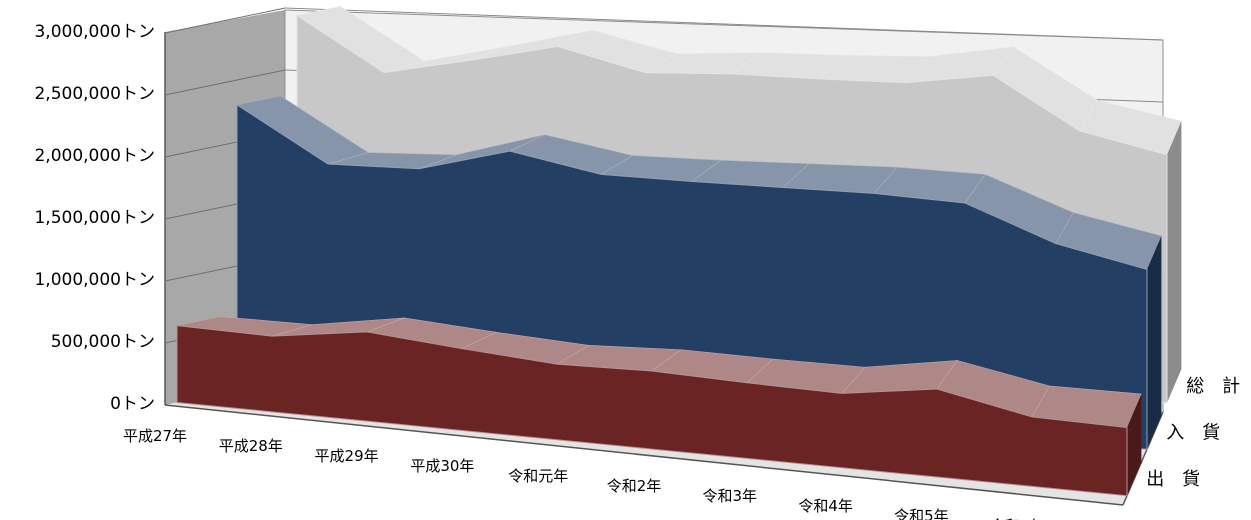  What do you see at coordinates (251, 446) in the screenshot?
I see `x-tick-label: 平成28年` at bounding box center [251, 446].